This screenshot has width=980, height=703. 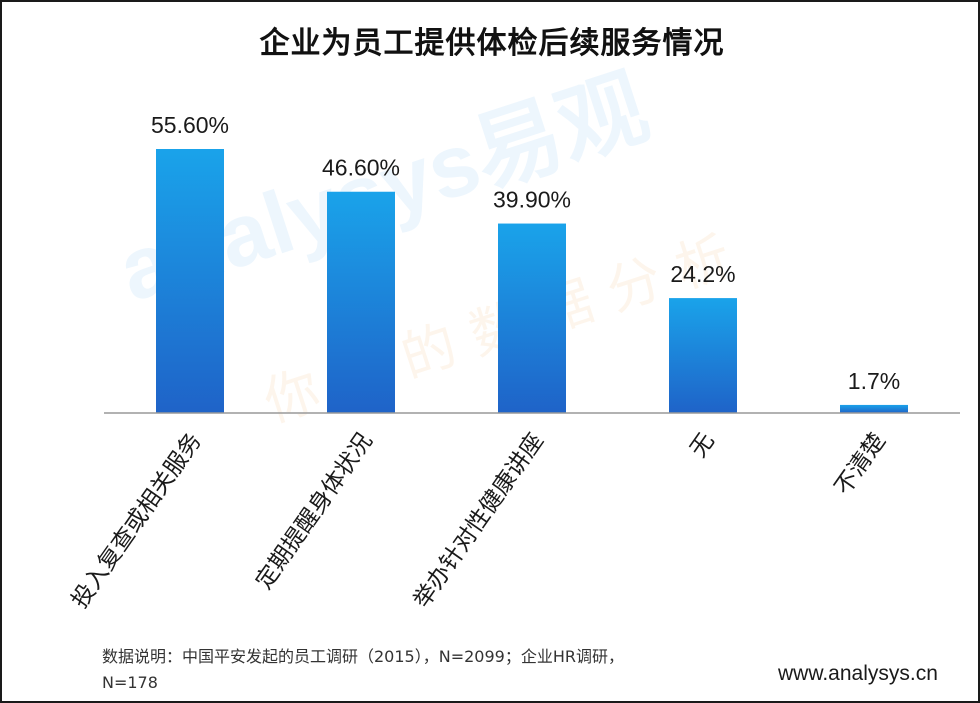 I want to click on category-label-1: 投入复查或相关服务, so click(x=137, y=521).